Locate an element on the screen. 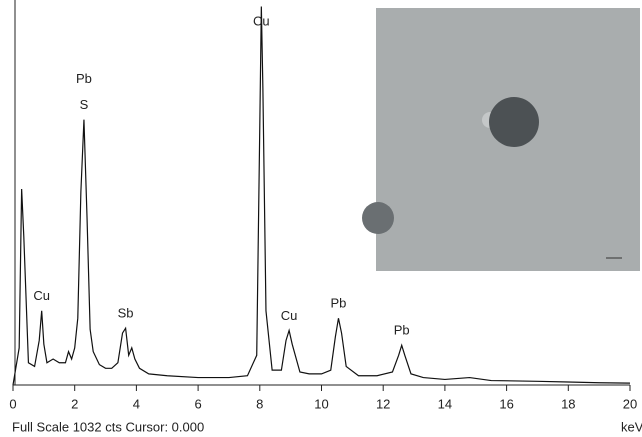  x-tick-label: 16 is located at coordinates (506, 403).